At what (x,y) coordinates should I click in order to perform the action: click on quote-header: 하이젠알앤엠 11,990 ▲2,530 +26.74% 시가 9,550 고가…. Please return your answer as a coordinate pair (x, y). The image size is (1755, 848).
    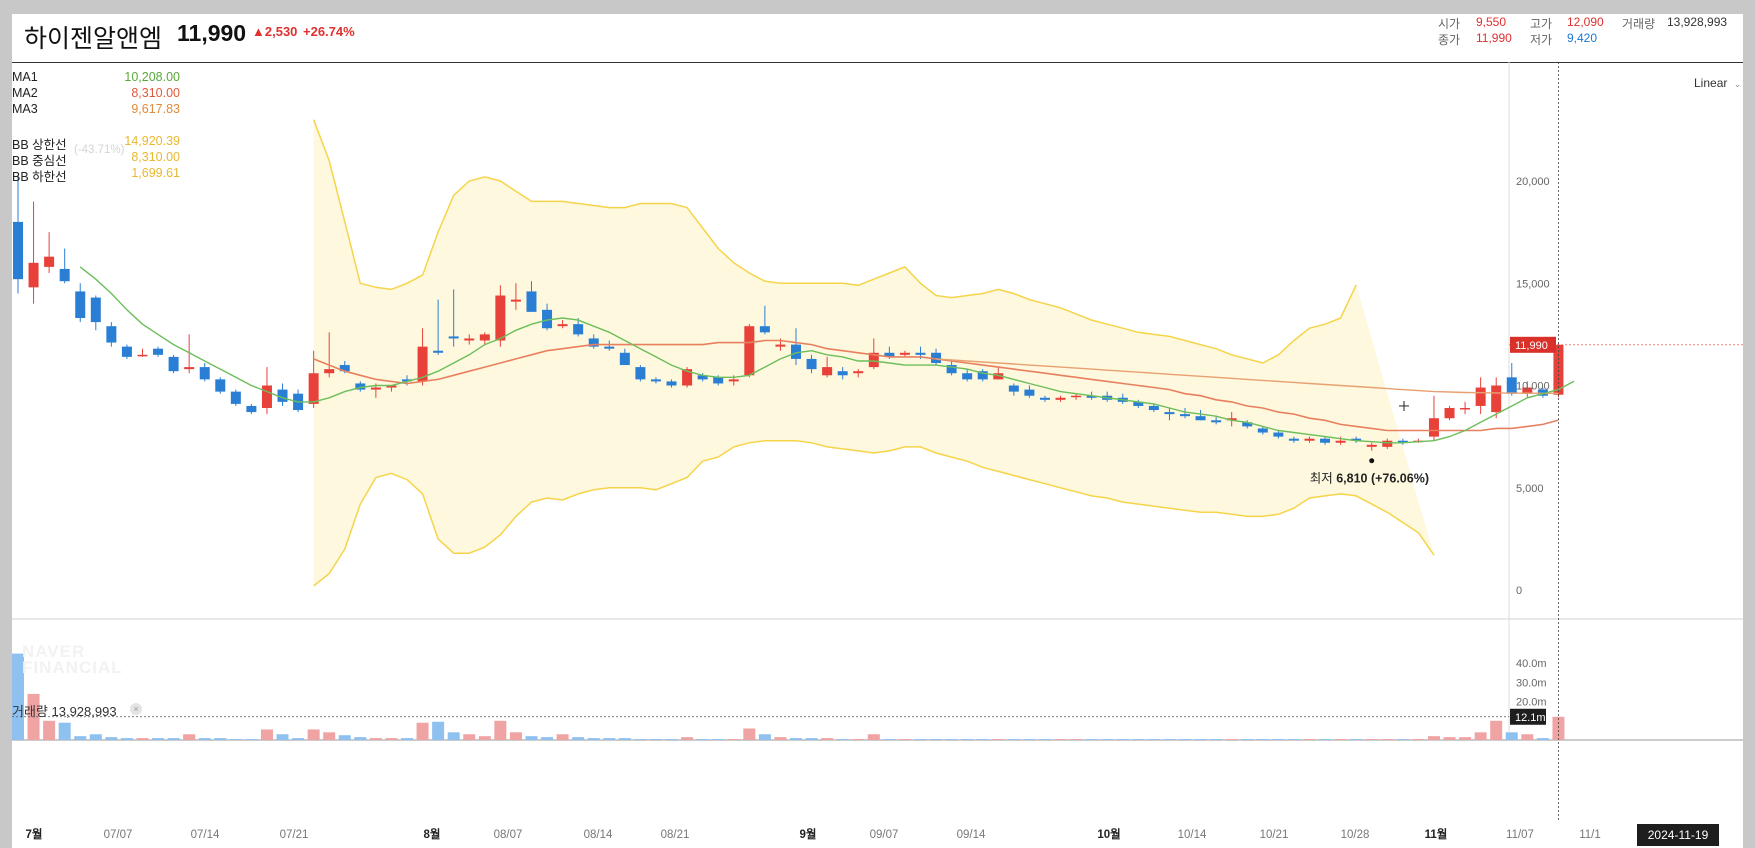
    Looking at the image, I should click on (877, 38).